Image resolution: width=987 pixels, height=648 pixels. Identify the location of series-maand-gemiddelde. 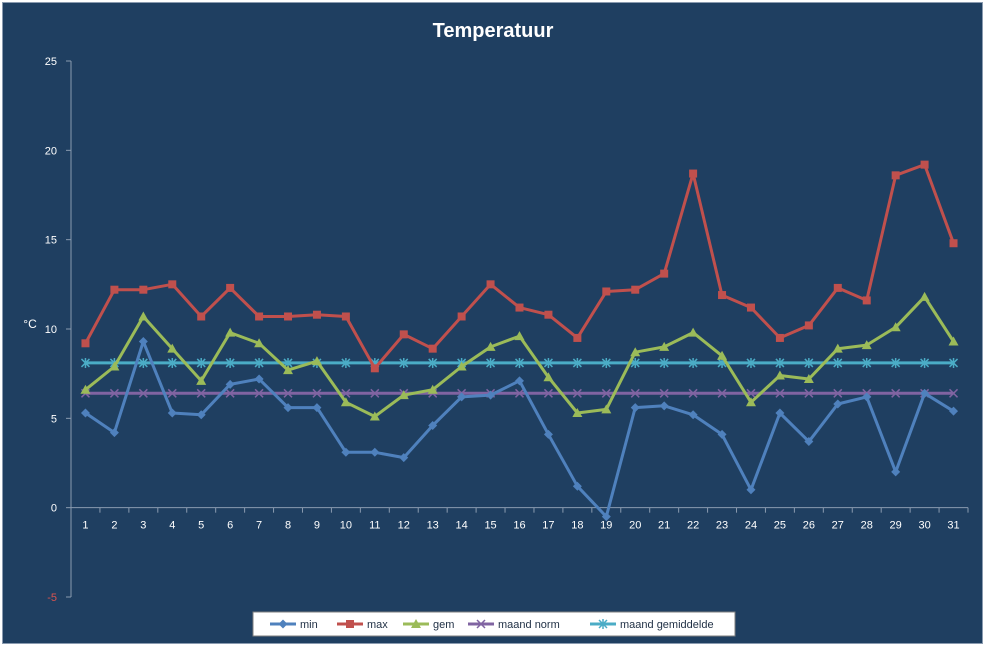
(519, 362).